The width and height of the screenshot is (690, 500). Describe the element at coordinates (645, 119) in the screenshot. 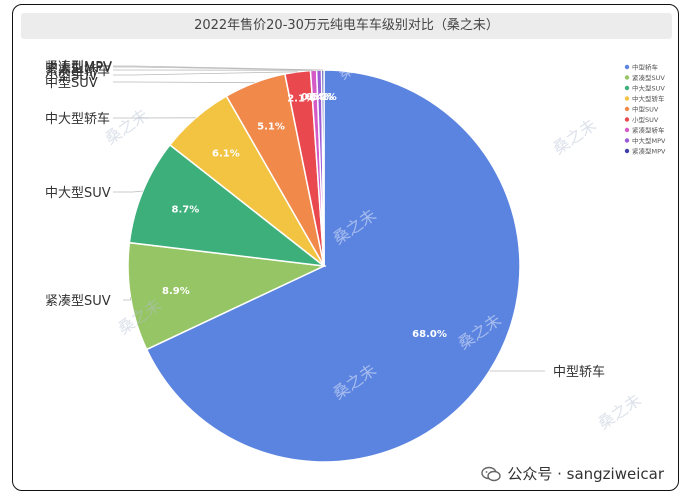

I see `legend-entry: 小型SUV` at that location.